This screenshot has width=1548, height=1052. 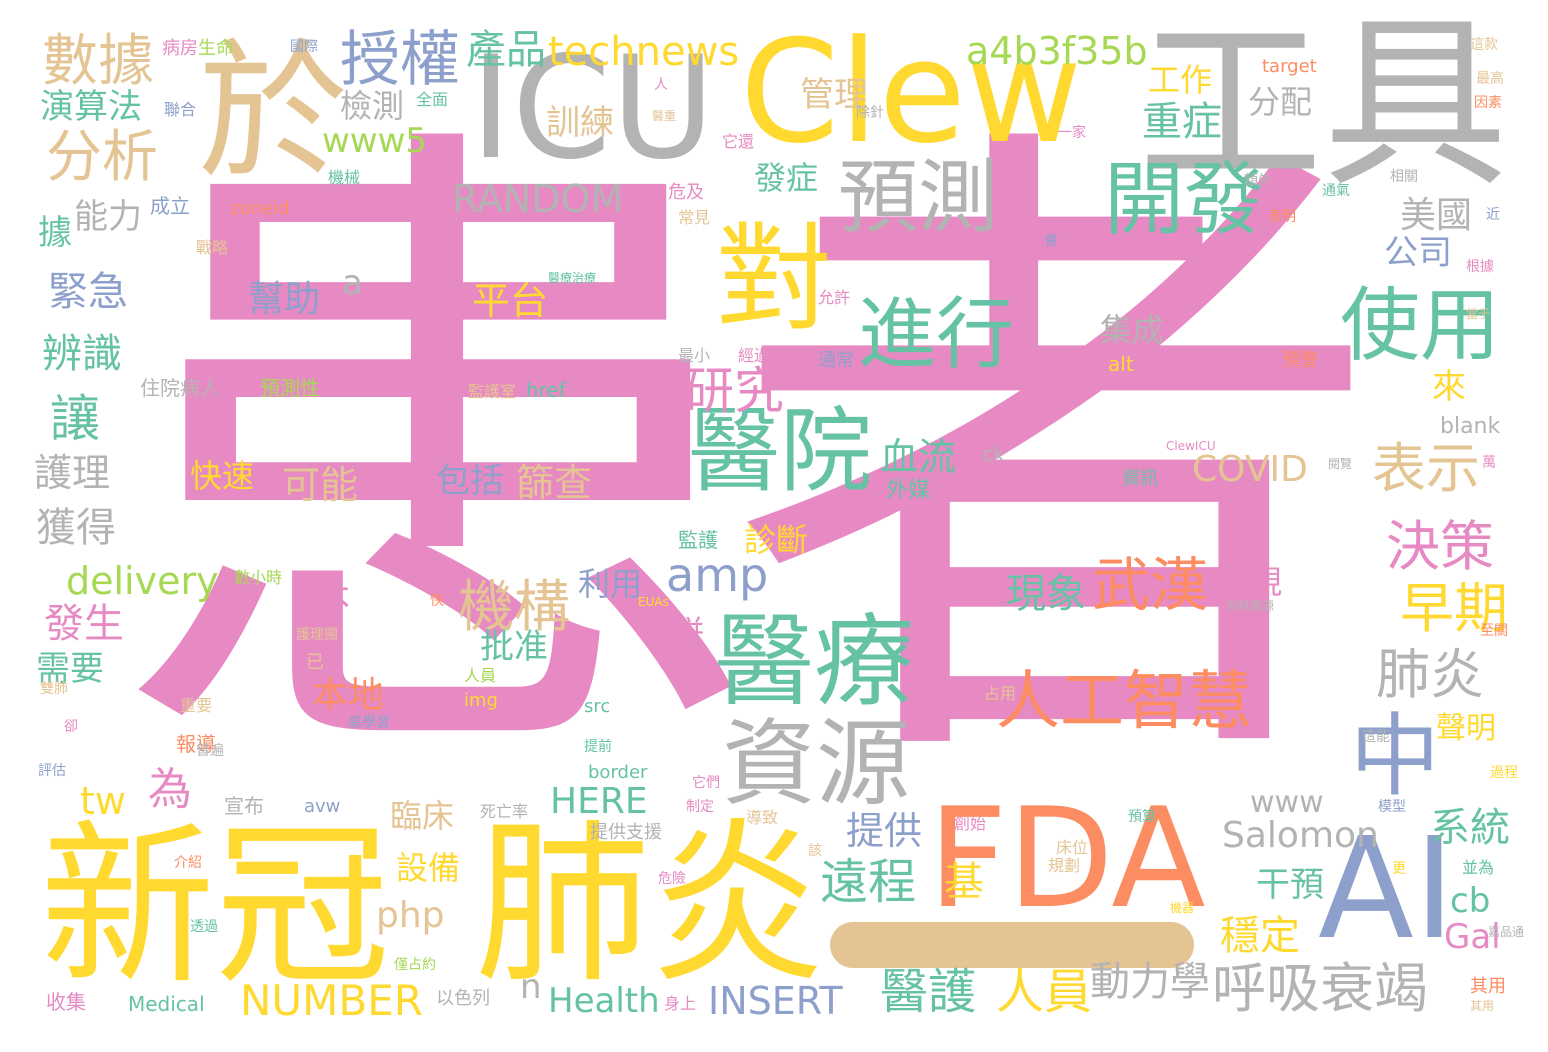 What do you see at coordinates (618, 772) in the screenshot?
I see `word-108: border` at bounding box center [618, 772].